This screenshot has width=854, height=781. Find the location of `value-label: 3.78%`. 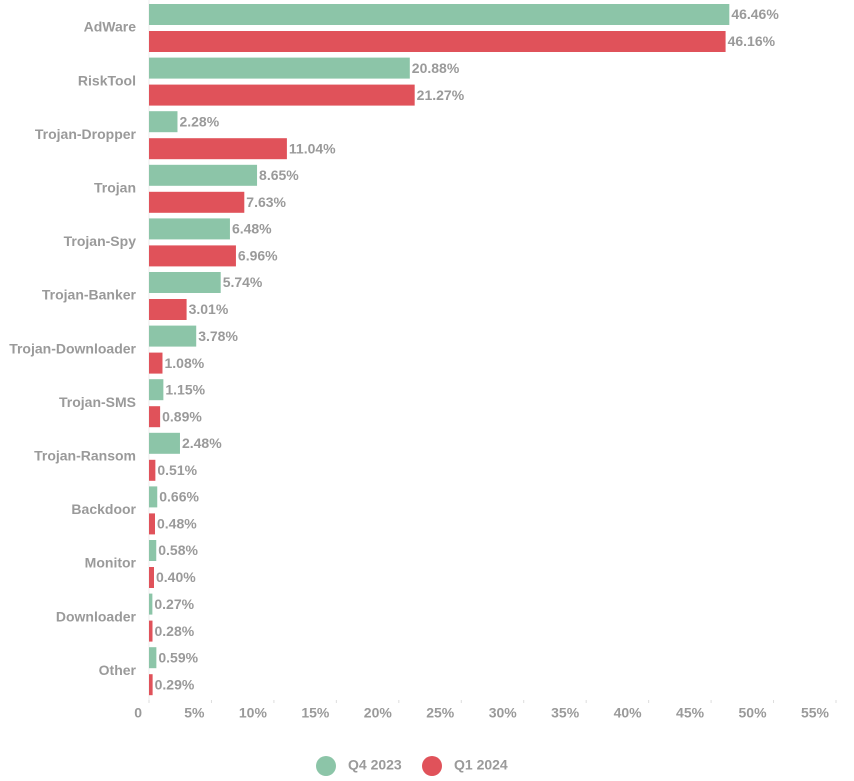

value-label: 3.78% is located at coordinates (218, 336).